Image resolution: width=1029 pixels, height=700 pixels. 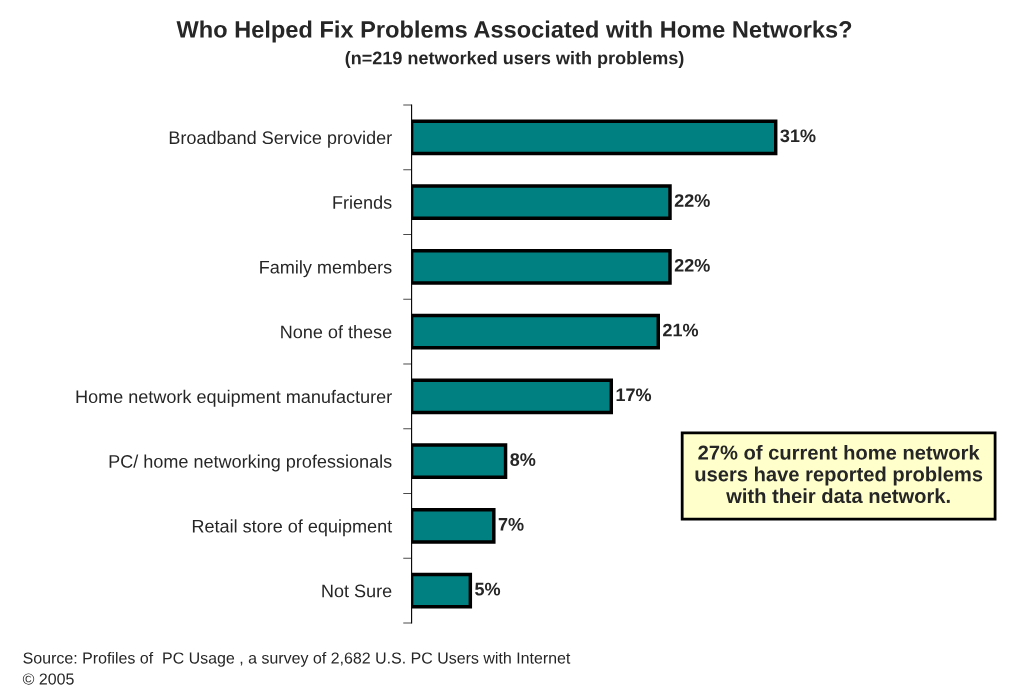 I want to click on y-tick-label: Broadband Service provider, so click(x=280, y=139).